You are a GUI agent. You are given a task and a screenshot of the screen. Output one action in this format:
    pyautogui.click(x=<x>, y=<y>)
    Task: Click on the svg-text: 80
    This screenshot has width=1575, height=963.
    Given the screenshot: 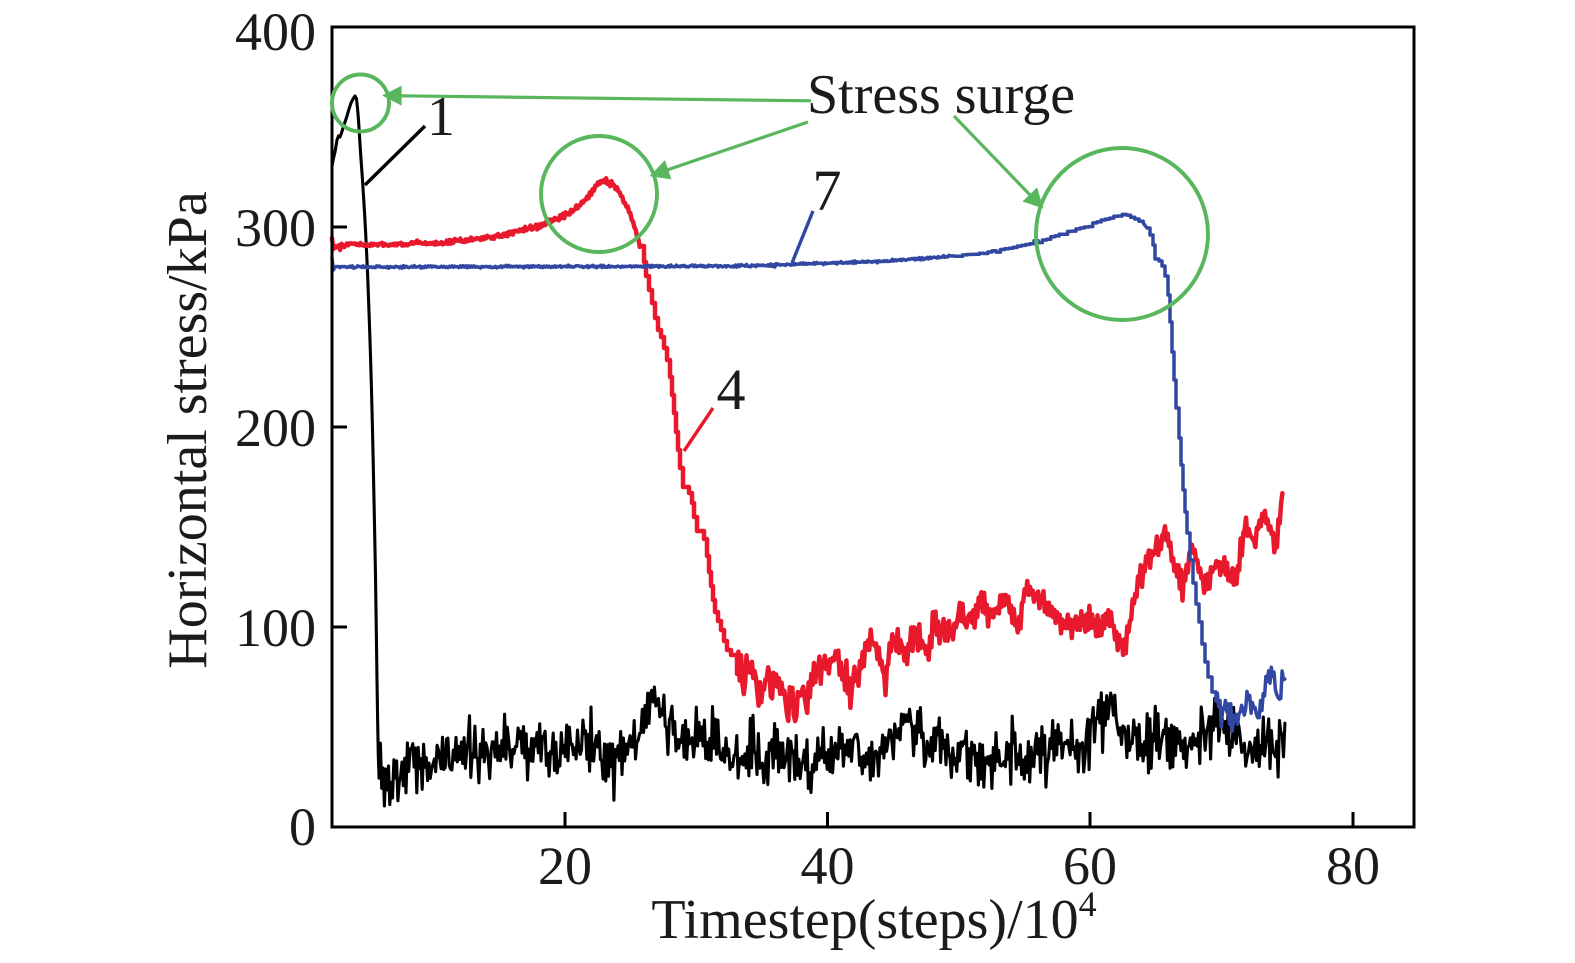 What is the action you would take?
    pyautogui.click(x=1353, y=866)
    